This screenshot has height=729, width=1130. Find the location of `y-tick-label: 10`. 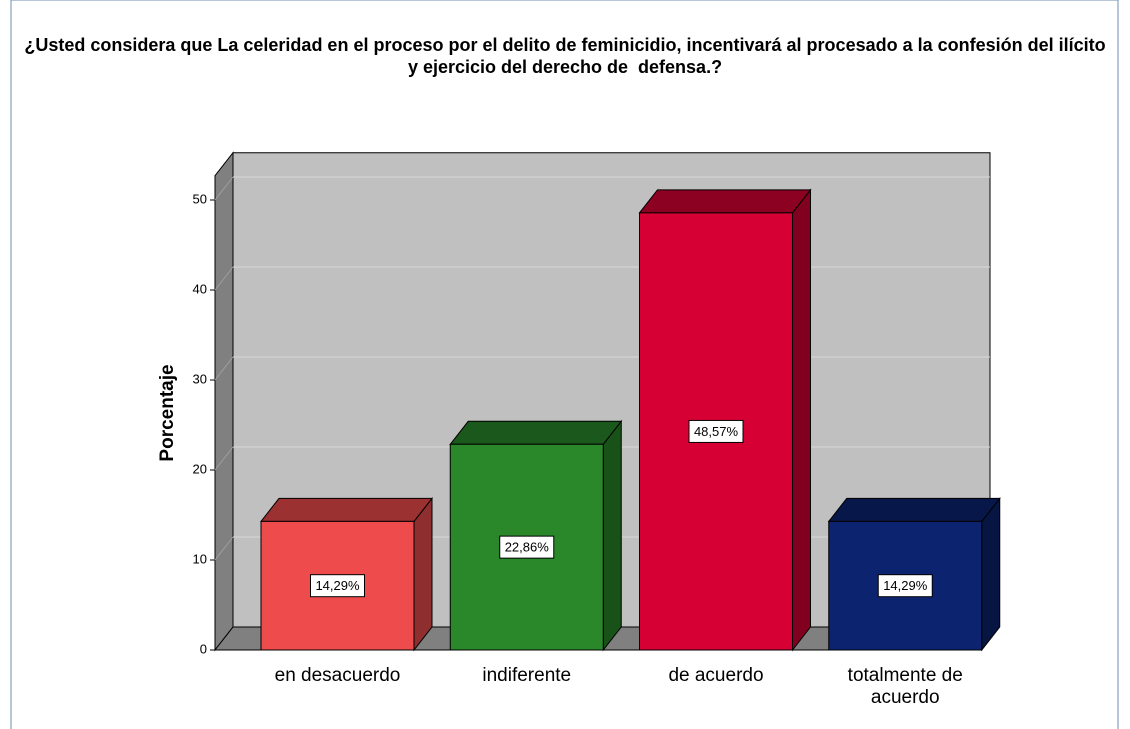

y-tick-label: 10 is located at coordinates (200, 558).